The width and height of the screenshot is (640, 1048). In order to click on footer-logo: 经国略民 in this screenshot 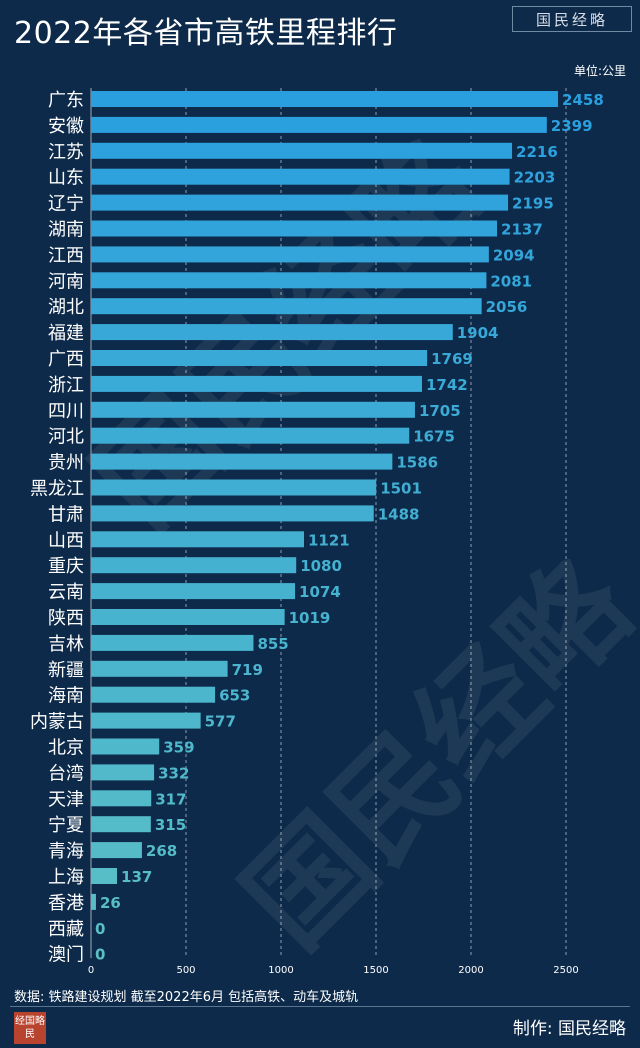, I will do `click(30, 1028)`.